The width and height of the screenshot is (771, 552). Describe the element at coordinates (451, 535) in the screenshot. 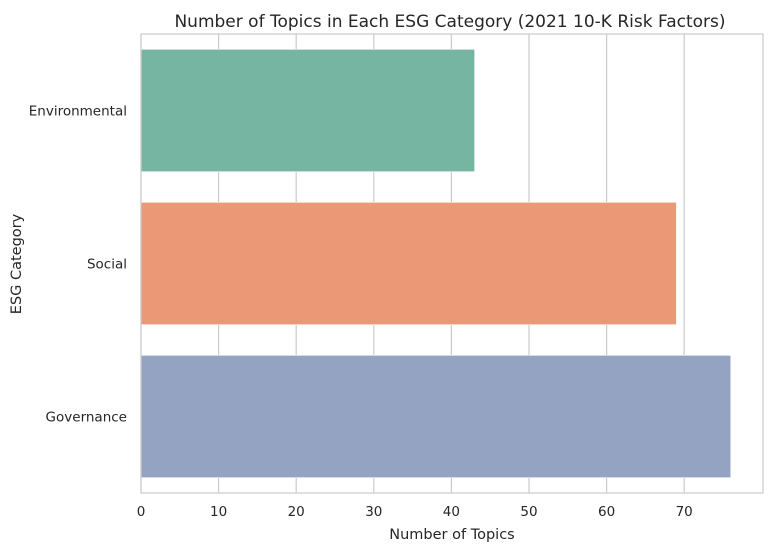

I see `x-axis-label: Number of Topics` at that location.